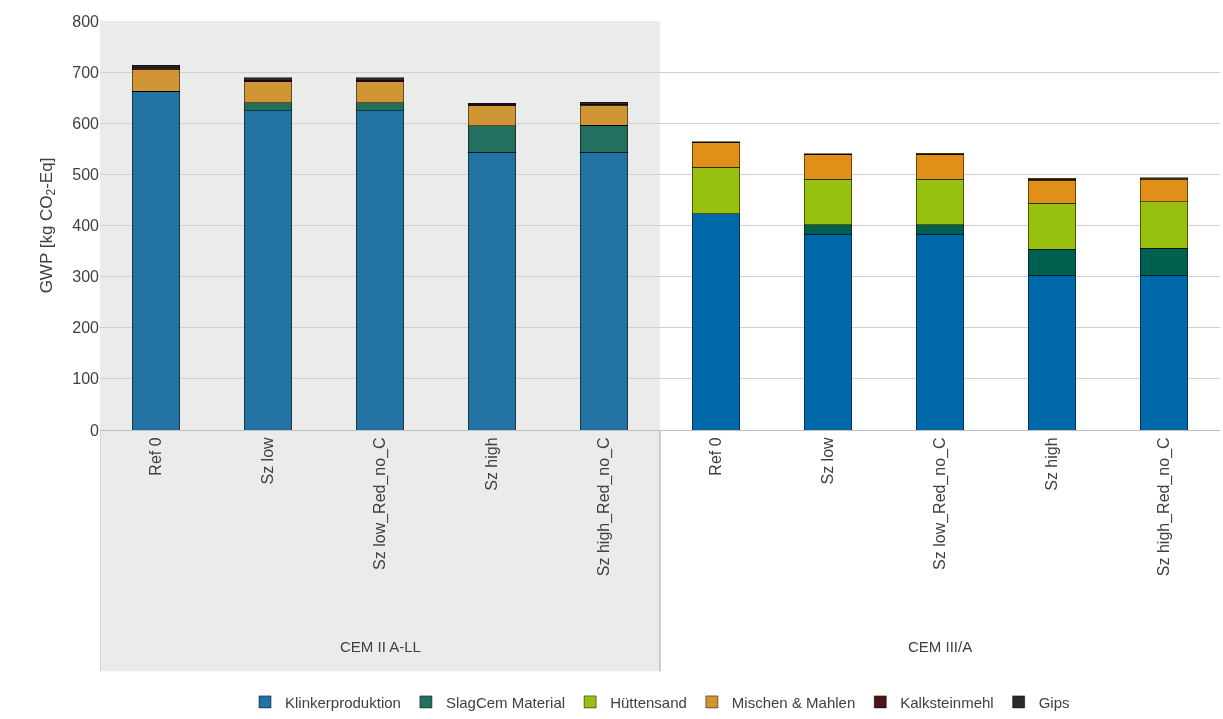 This screenshot has width=1223, height=719. What do you see at coordinates (947, 702) in the screenshot?
I see `legend-label: Kalksteinmehl` at bounding box center [947, 702].